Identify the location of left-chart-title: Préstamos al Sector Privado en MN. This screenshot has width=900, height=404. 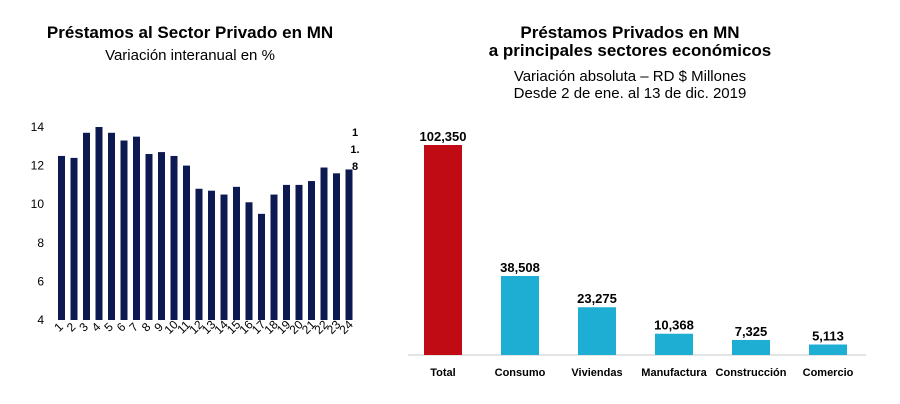
(190, 32).